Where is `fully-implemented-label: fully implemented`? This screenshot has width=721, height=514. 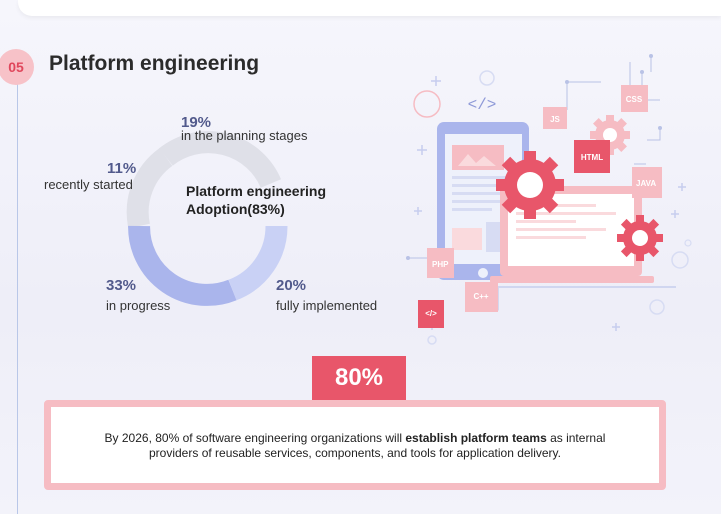
fully-implemented-label: fully implemented is located at coordinates (327, 305).